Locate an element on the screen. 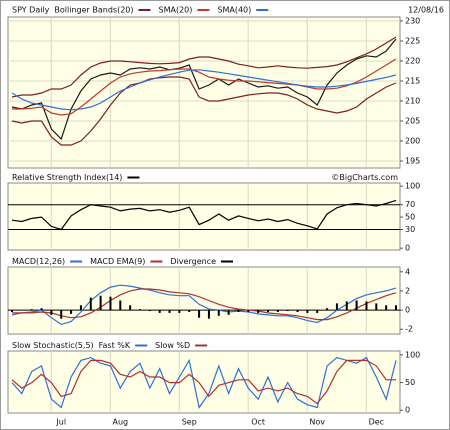 The width and height of the screenshot is (450, 430). x-tick-label: Jul is located at coordinates (60, 422).